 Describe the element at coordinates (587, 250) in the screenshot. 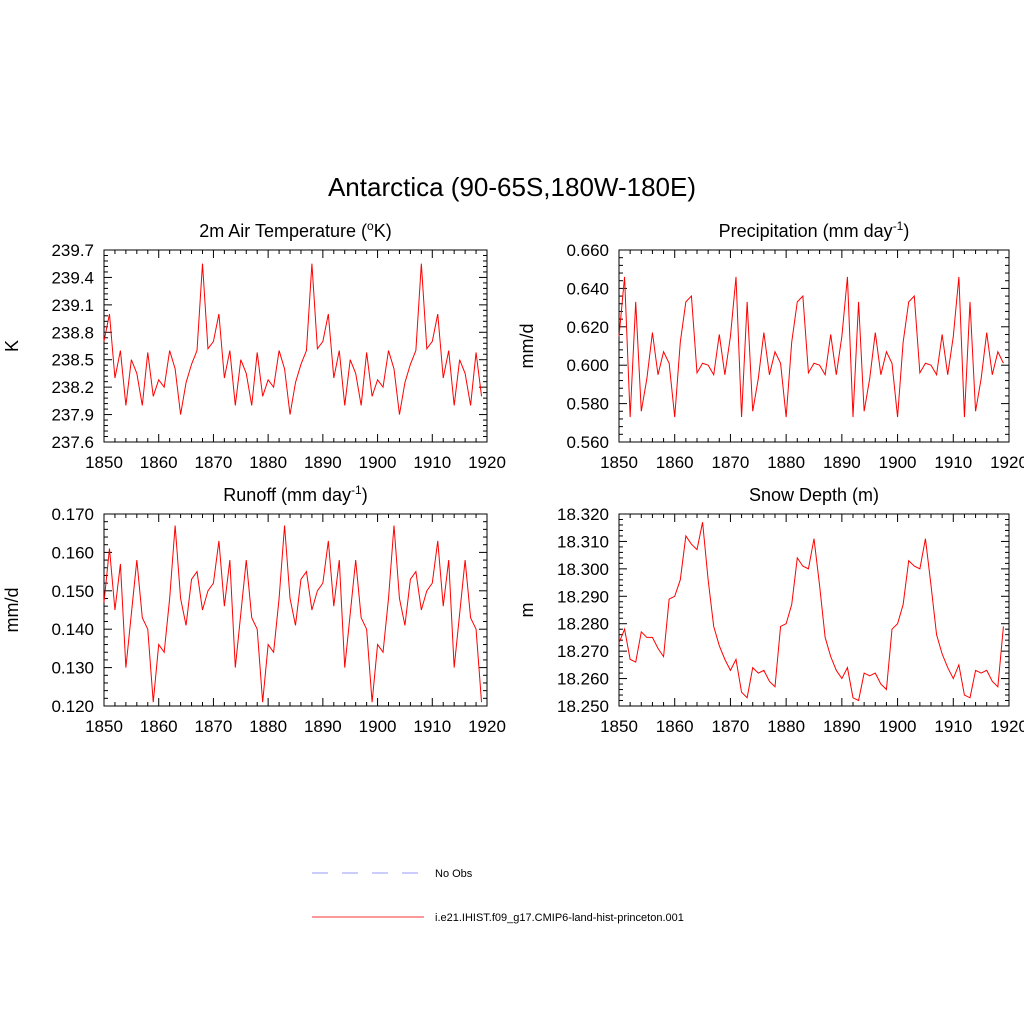

I see `y-tick-label: 0.660` at that location.